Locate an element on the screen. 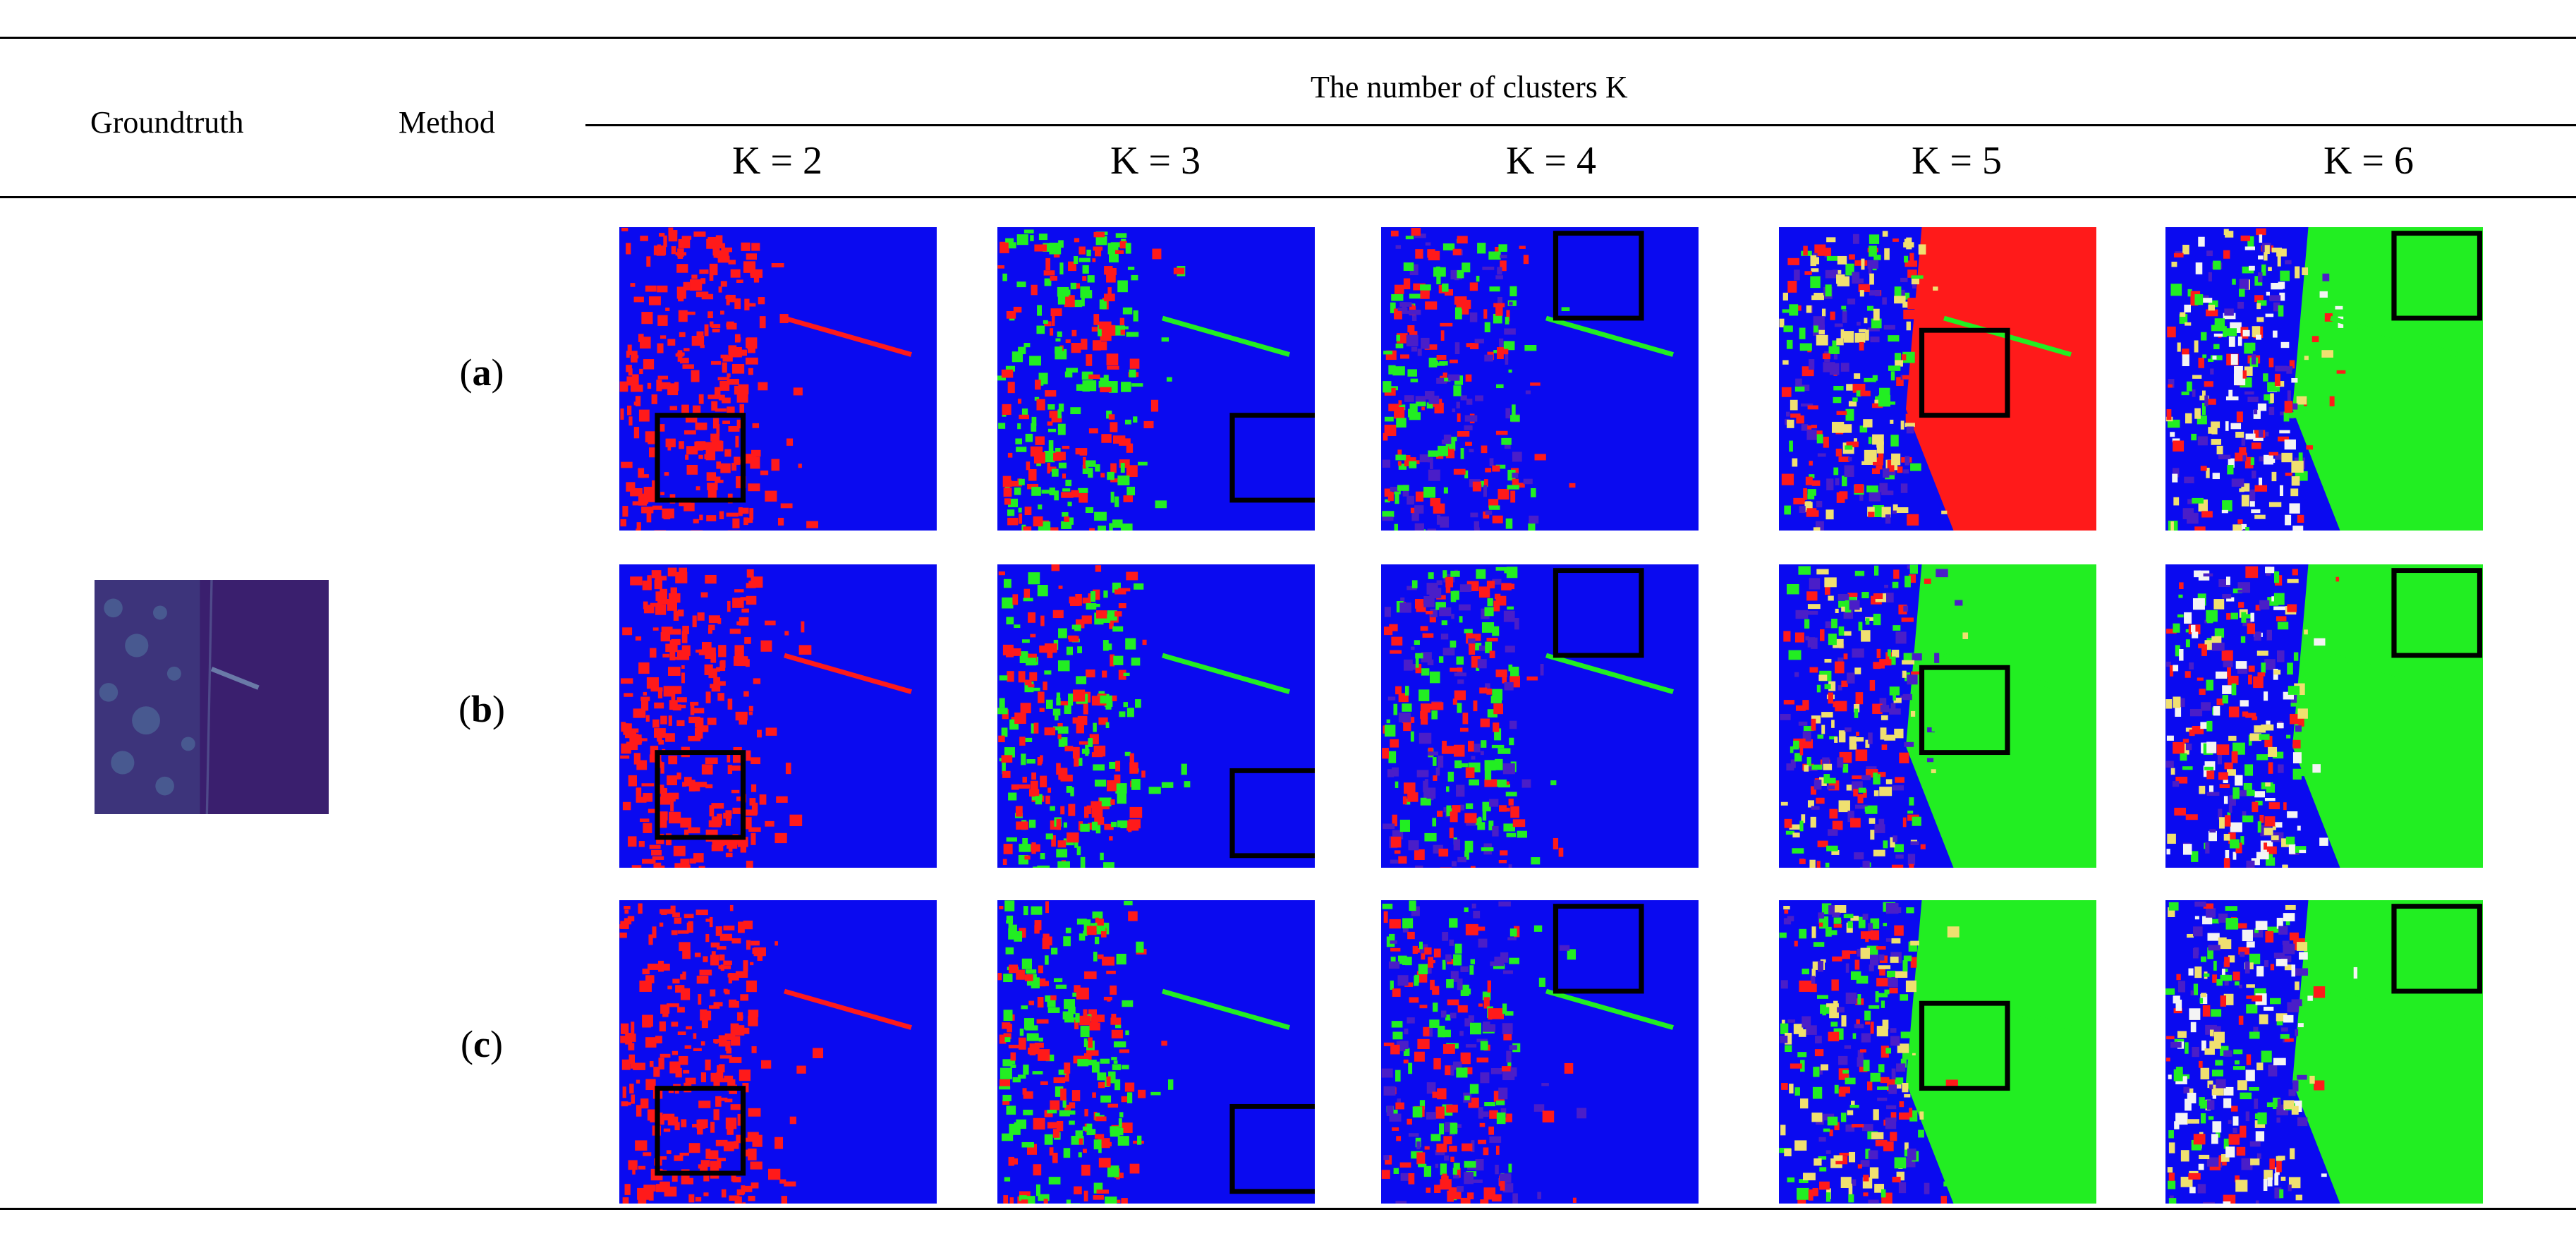 The image size is (2576, 1236). cluster-map-a-k6 is located at coordinates (2324, 379).